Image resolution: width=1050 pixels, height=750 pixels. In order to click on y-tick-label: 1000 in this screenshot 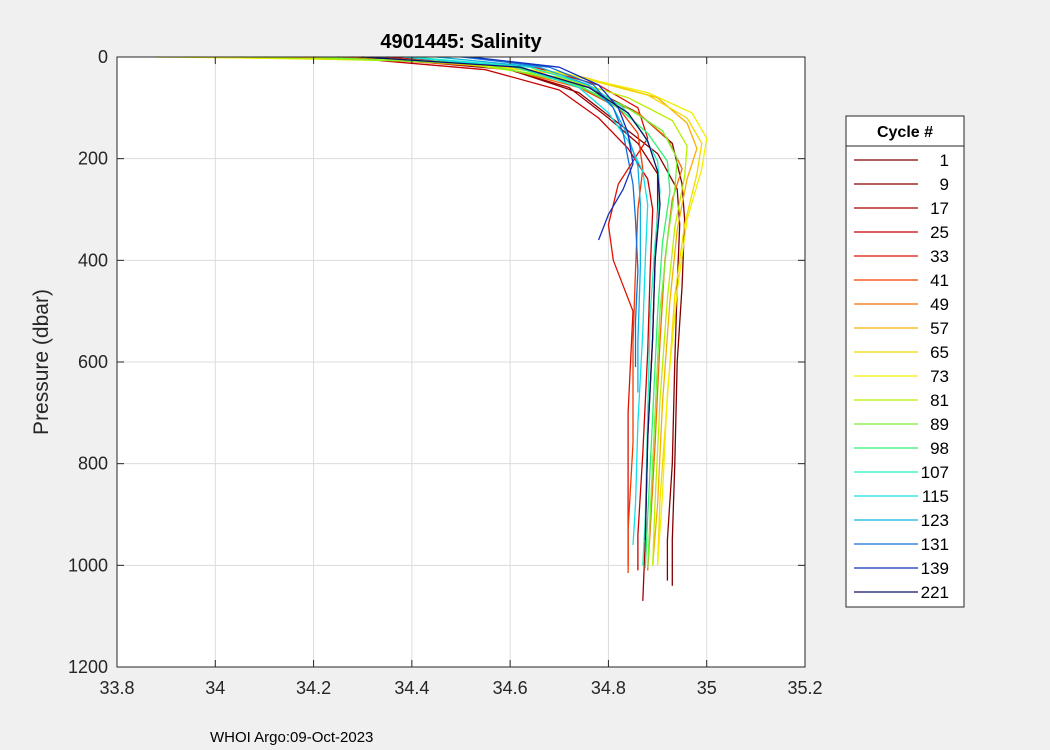, I will do `click(88, 565)`.